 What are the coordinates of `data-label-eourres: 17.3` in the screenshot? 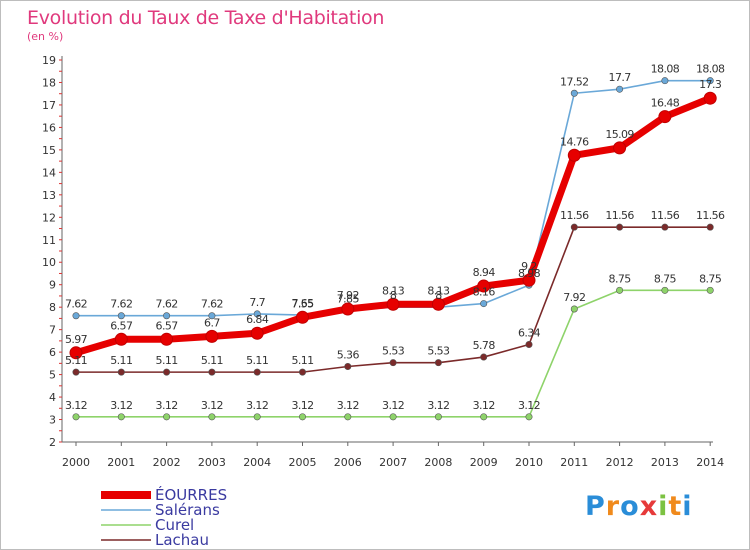 It's located at (710, 84).